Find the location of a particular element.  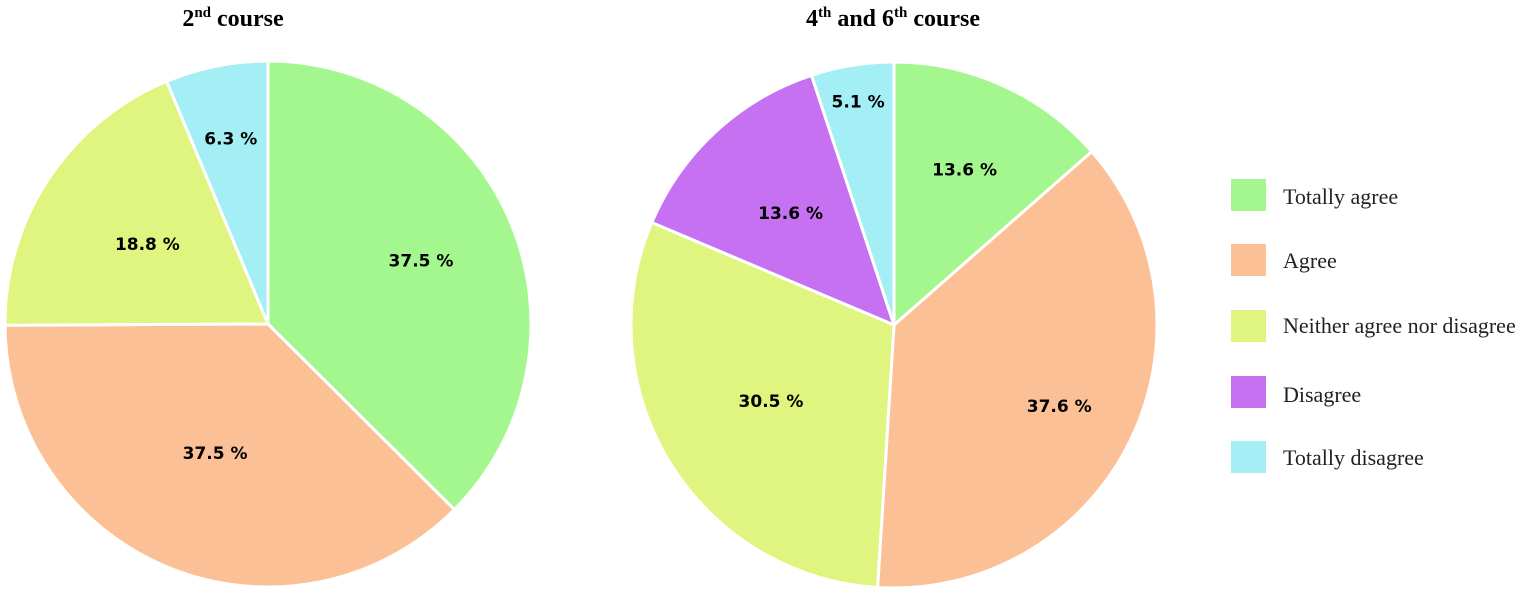

slice-label-totally-disagree: 6.3 % is located at coordinates (230, 139).